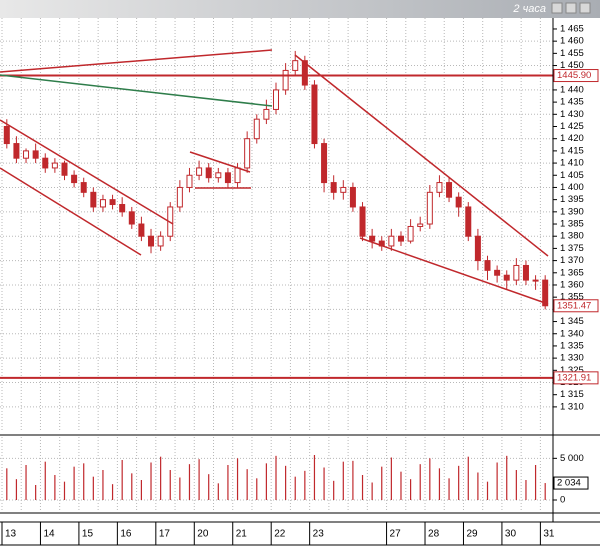 The width and height of the screenshot is (600, 556). What do you see at coordinates (529, 9) in the screenshot?
I see `timeframe-title: 2 часа` at bounding box center [529, 9].